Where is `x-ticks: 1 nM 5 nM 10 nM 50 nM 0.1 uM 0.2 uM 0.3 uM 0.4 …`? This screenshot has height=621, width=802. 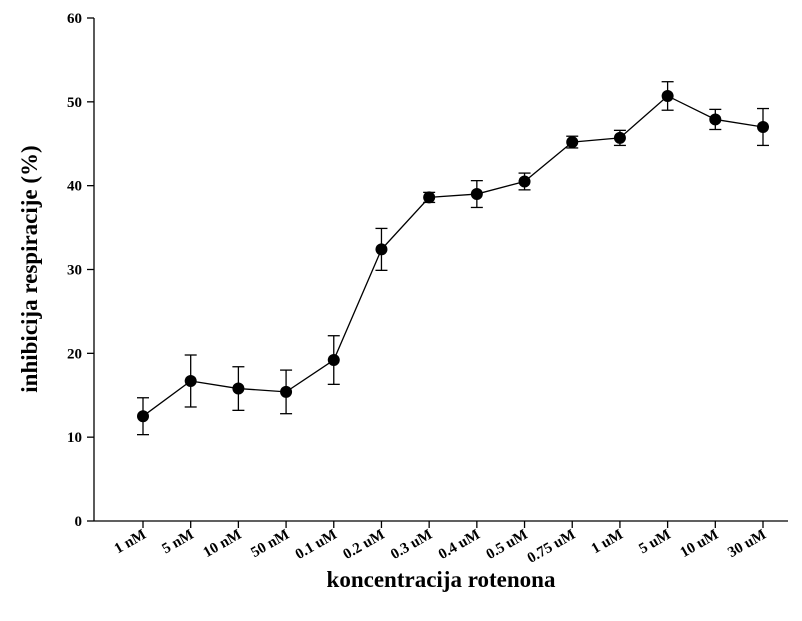 x-ticks: 1 nM 5 nM 10 nM 50 nM 0.1 uM 0.2 uM 0.3 uM 0.4 … is located at coordinates (440, 544).